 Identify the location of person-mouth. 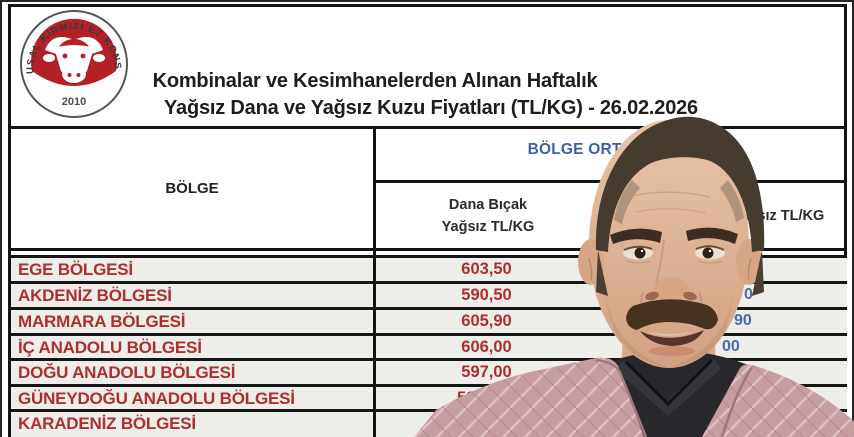
(672, 343).